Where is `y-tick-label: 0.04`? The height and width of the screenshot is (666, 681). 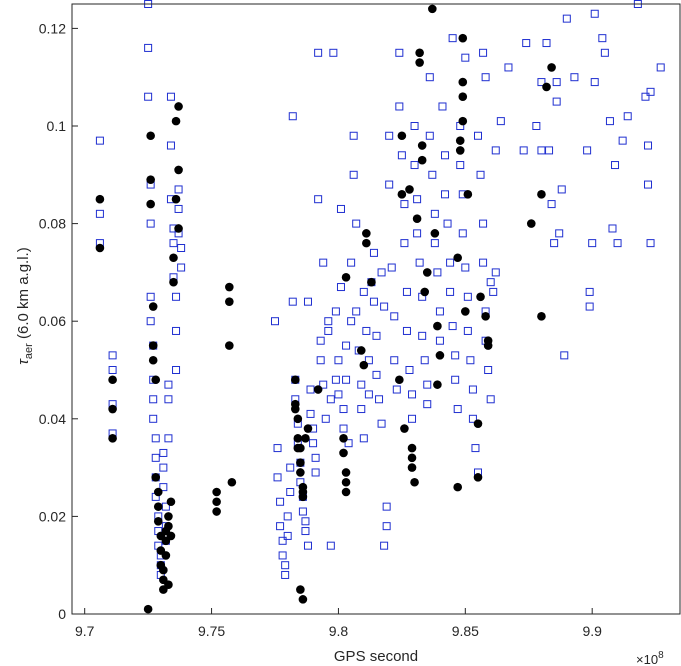
y-tick-label: 0.04 is located at coordinates (52, 419).